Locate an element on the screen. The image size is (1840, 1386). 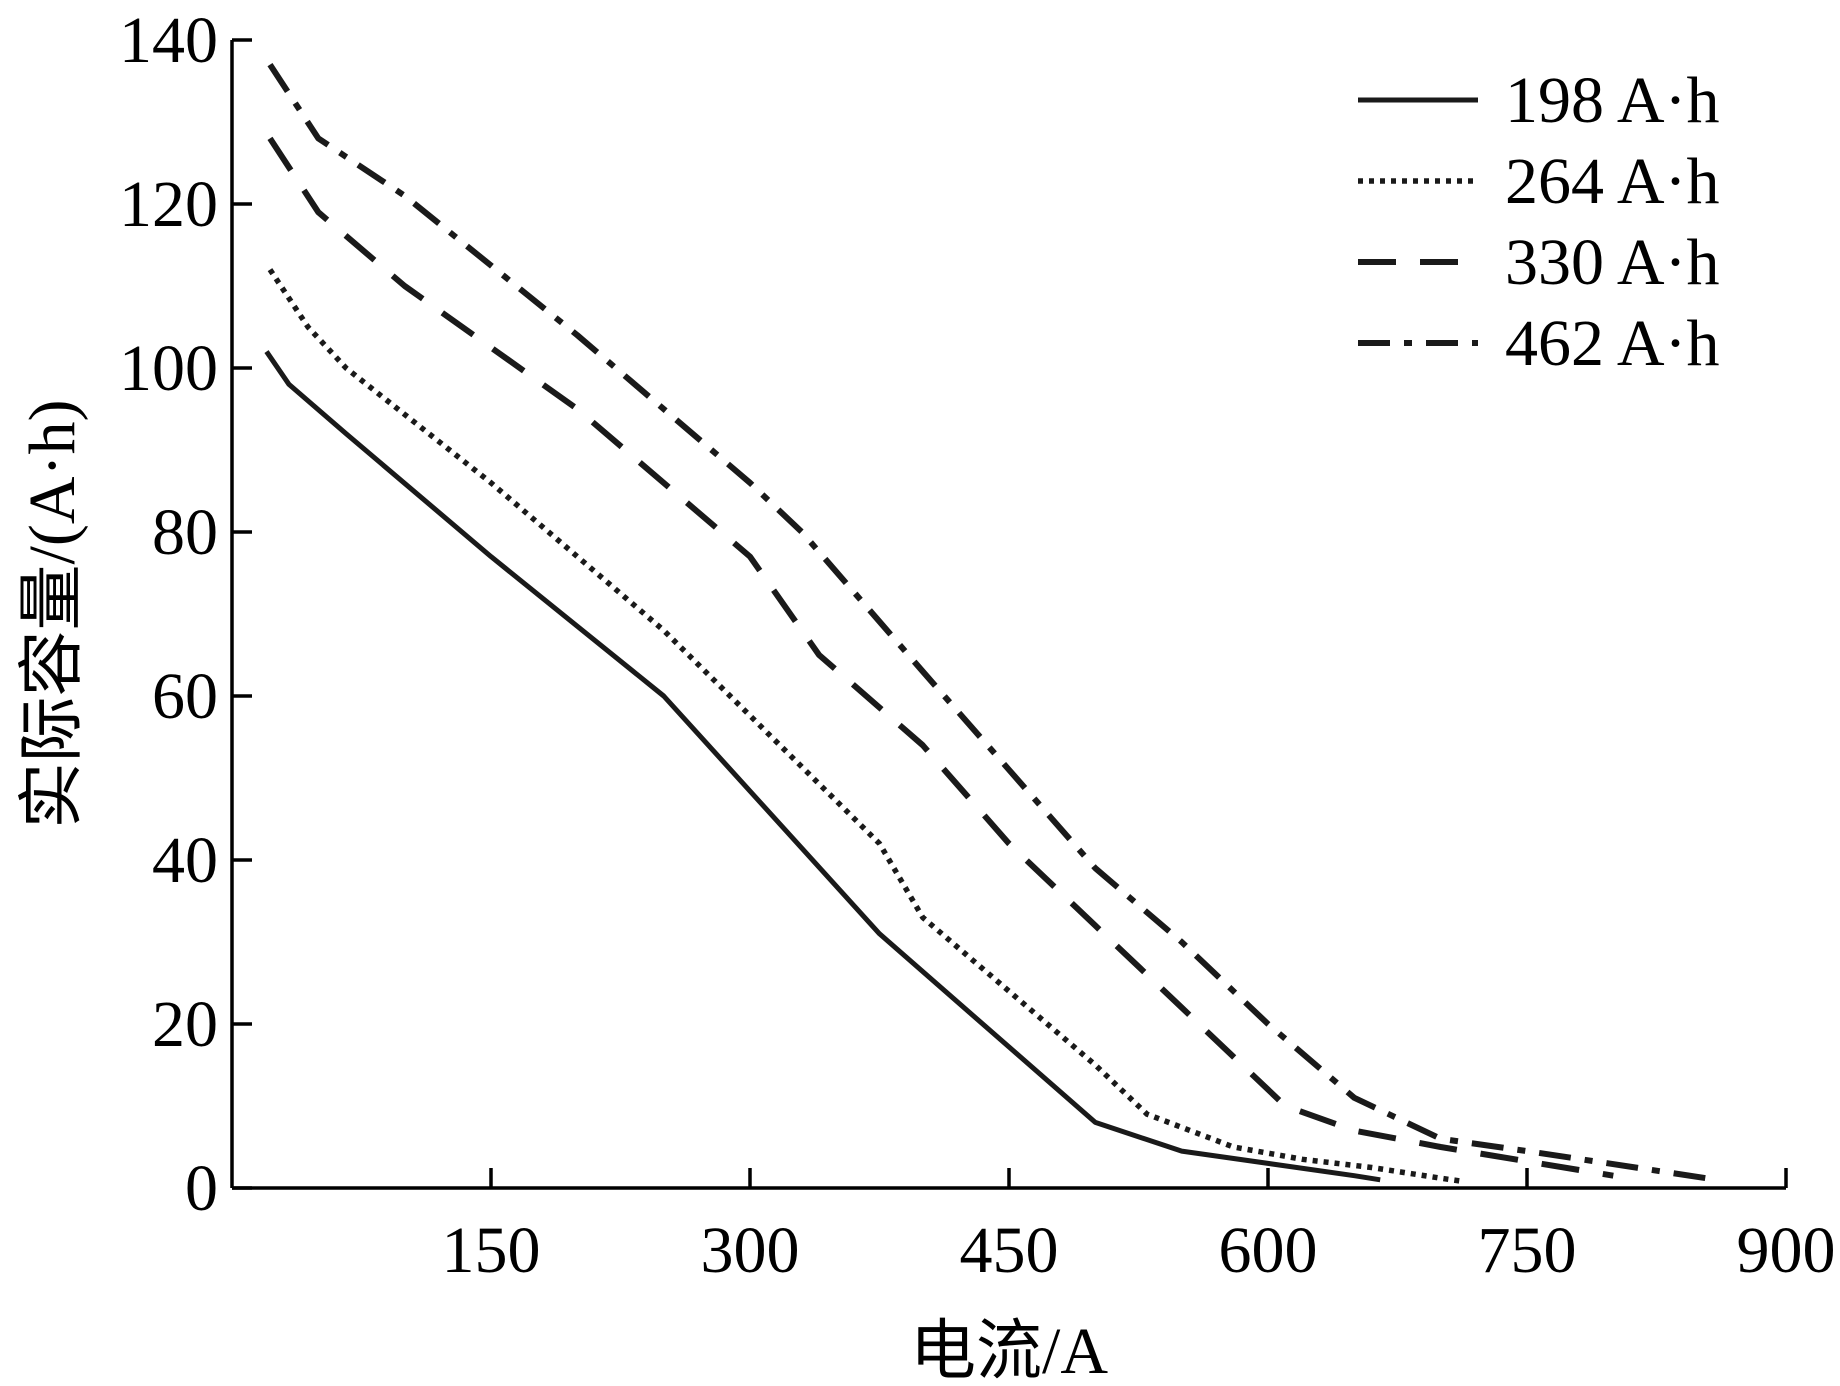
legend-label: 264 A·h is located at coordinates (1612, 181).